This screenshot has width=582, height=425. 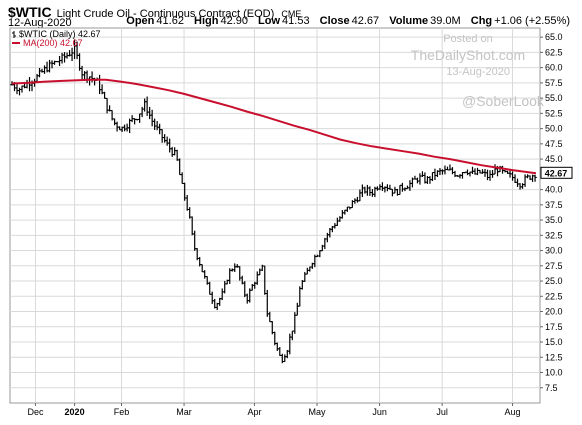 What do you see at coordinates (554, 357) in the screenshot?
I see `y-tick-label: 12.5` at bounding box center [554, 357].